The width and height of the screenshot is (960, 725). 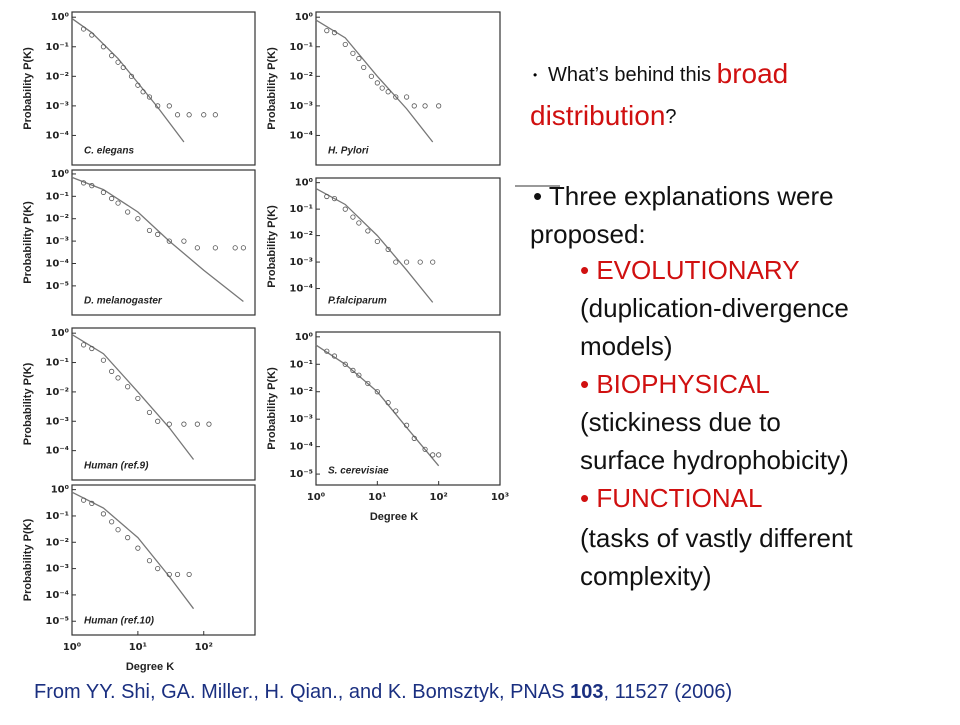 What do you see at coordinates (645, 576) in the screenshot?
I see `item-detail: complexity)` at bounding box center [645, 576].